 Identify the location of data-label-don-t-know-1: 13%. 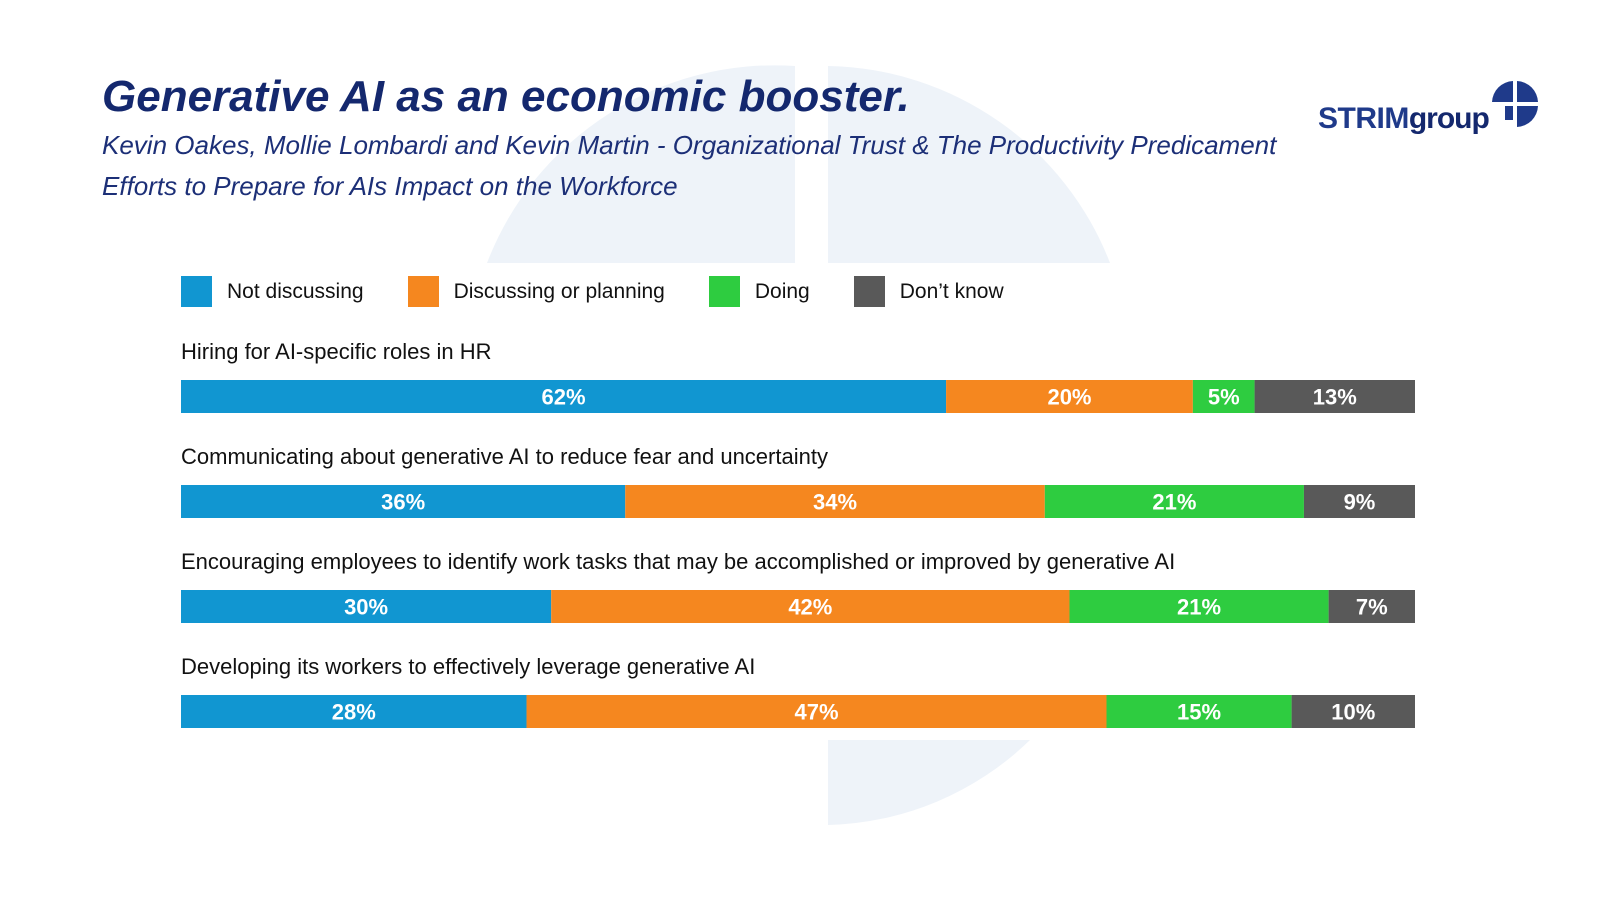
(1335, 397).